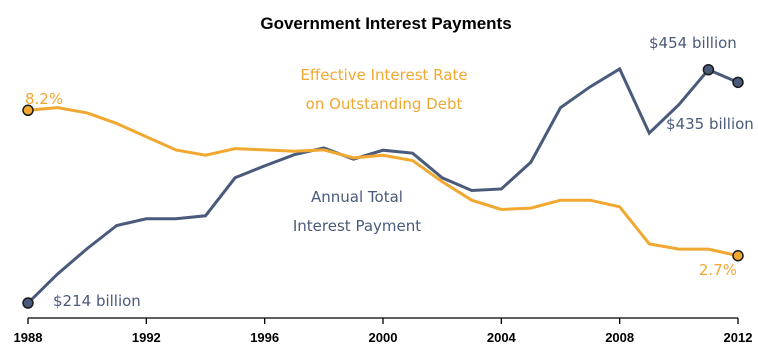 This screenshot has height=354, width=758. I want to click on x-tick-label: 1988, so click(28, 337).